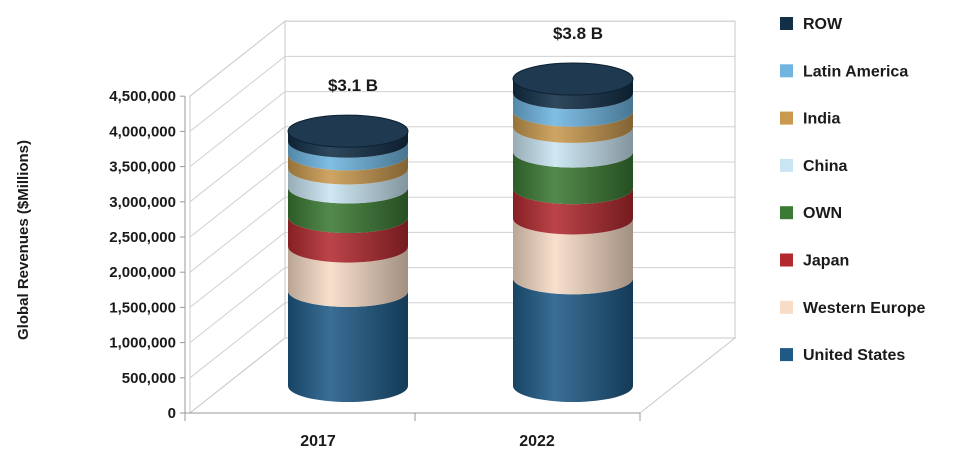 This screenshot has height=459, width=961. I want to click on legend-label: United States, so click(854, 355).